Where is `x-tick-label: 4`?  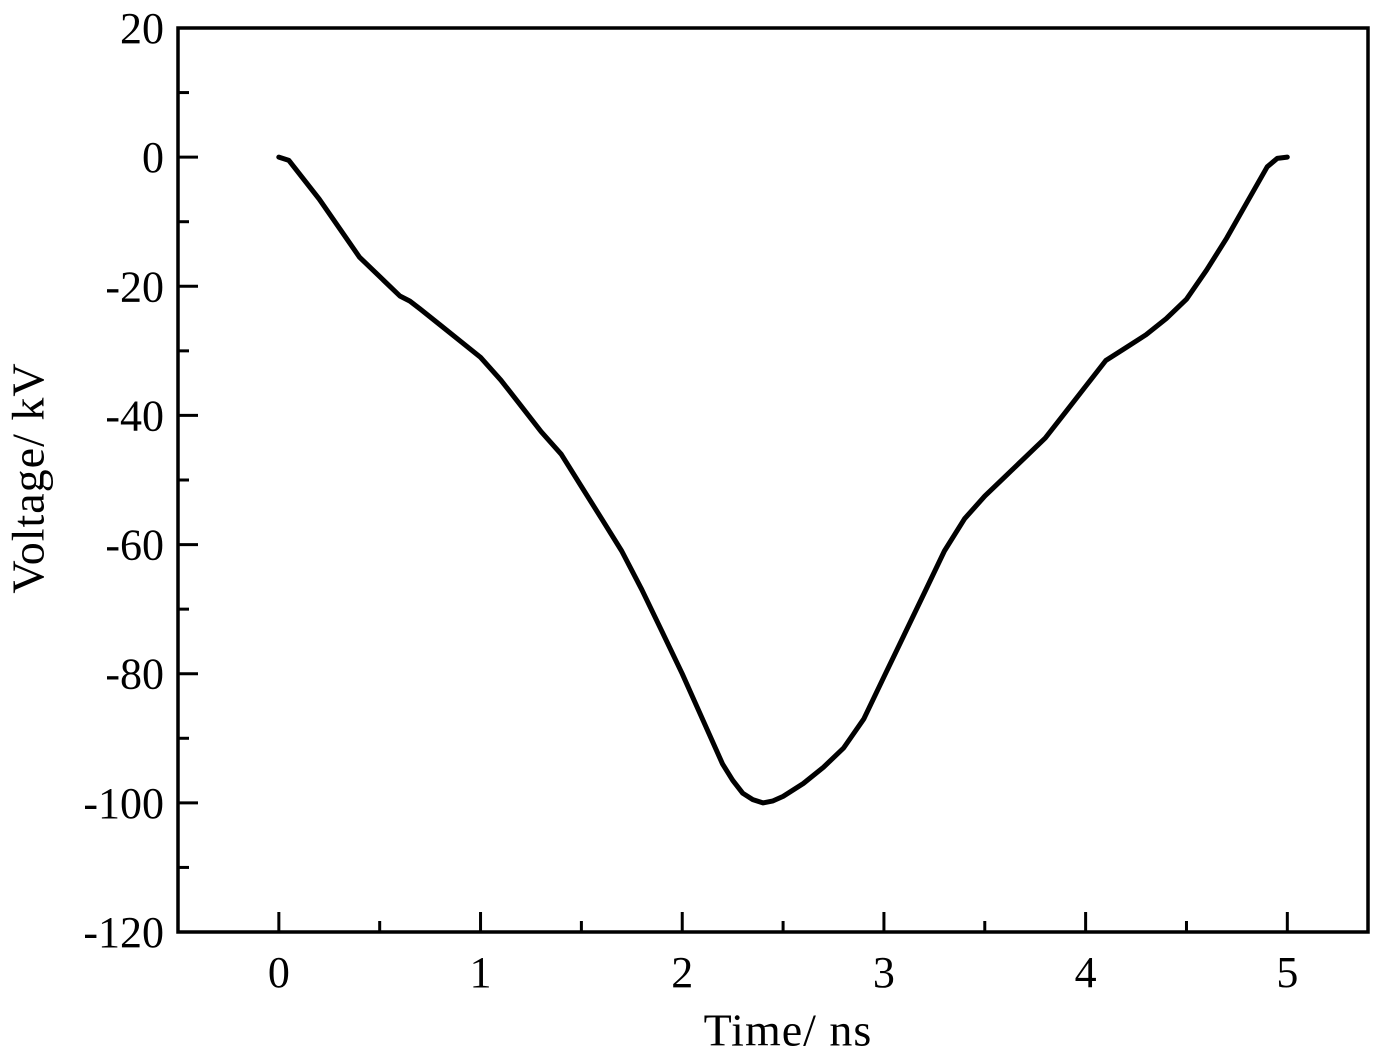
x-tick-label: 4 is located at coordinates (1086, 972).